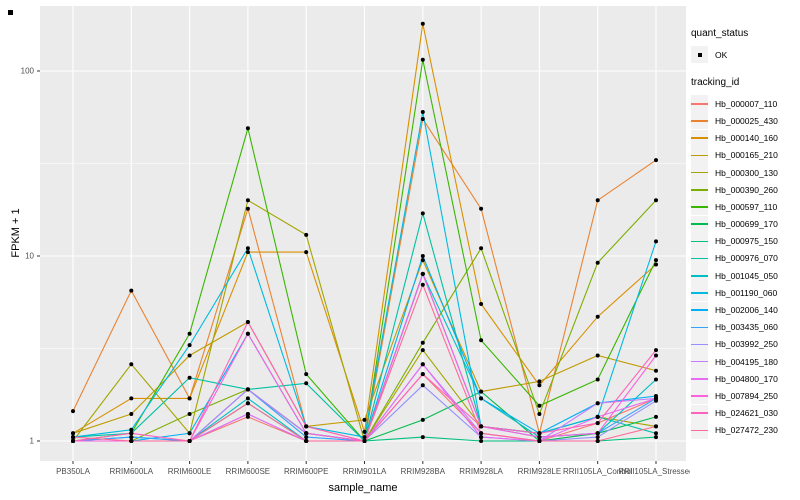 The height and width of the screenshot is (500, 800). What do you see at coordinates (745, 327) in the screenshot?
I see `legend-item-Hb_003435_060: Hb_003435_060` at bounding box center [745, 327].